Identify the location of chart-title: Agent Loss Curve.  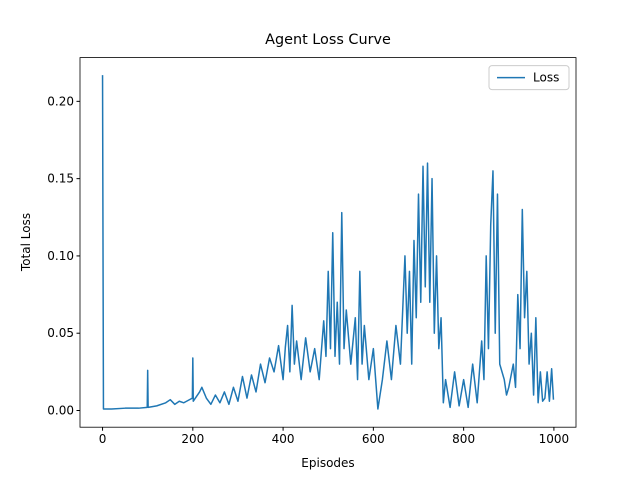
(328, 40).